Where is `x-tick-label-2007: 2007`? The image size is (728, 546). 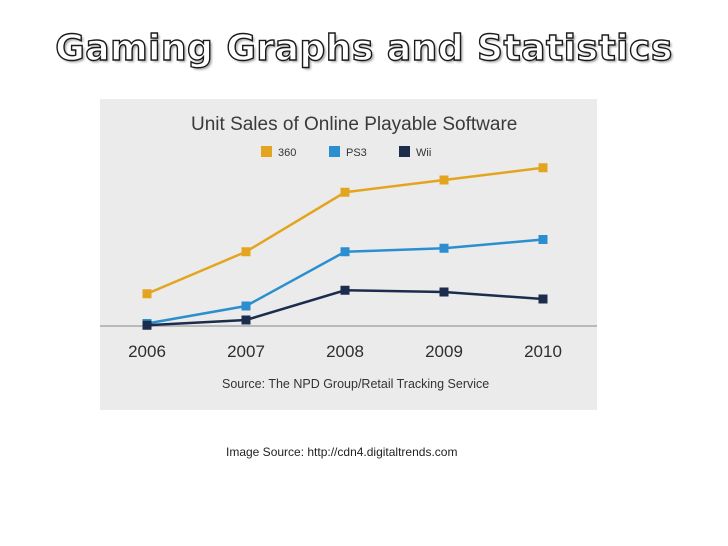 x-tick-label-2007: 2007 is located at coordinates (246, 351).